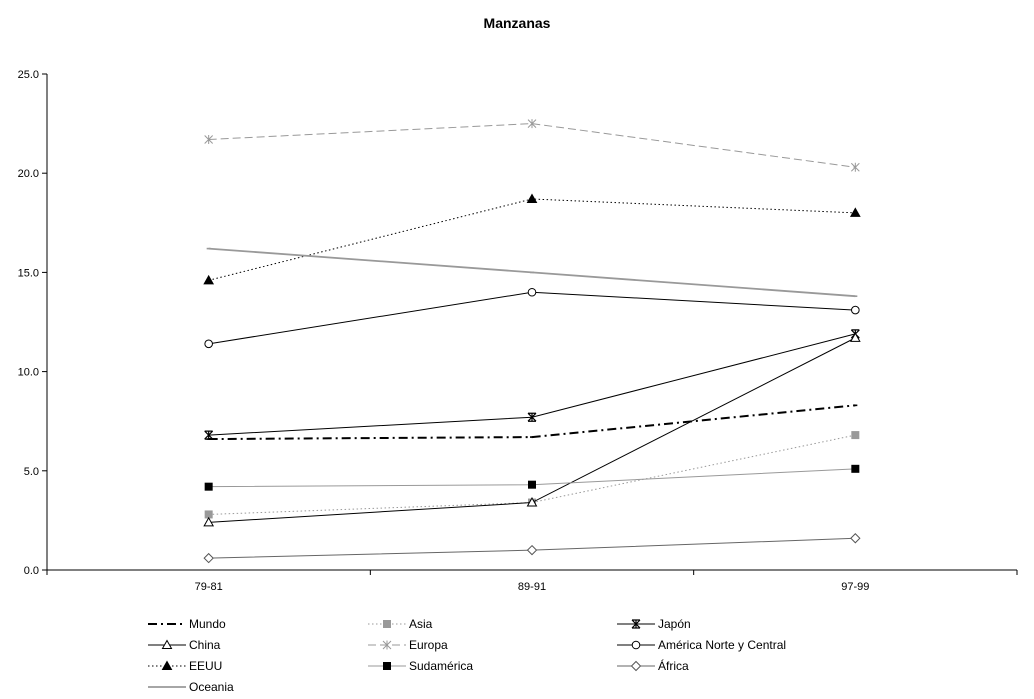 The image size is (1034, 699). Describe the element at coordinates (673, 665) in the screenshot. I see `legend-label: África` at that location.